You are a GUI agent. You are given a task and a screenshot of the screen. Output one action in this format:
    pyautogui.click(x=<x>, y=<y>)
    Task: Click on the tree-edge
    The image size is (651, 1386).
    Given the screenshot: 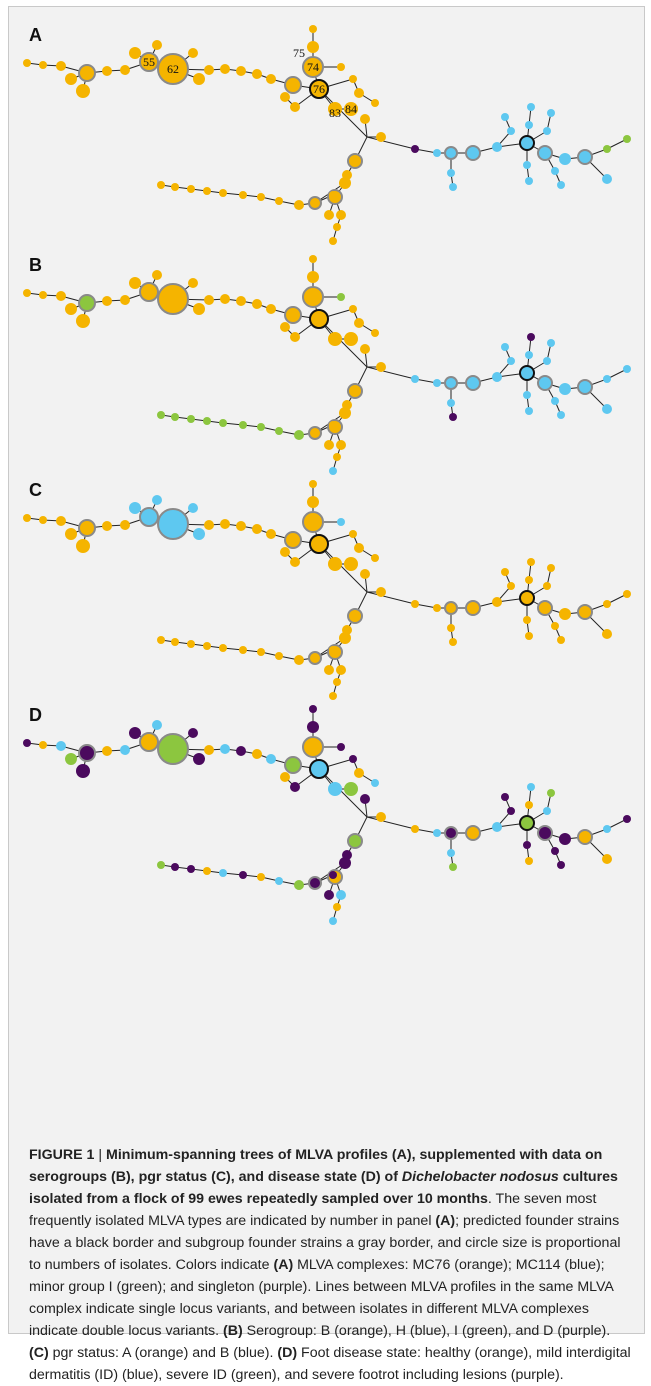 What is the action you would take?
    pyautogui.click(x=343, y=568)
    